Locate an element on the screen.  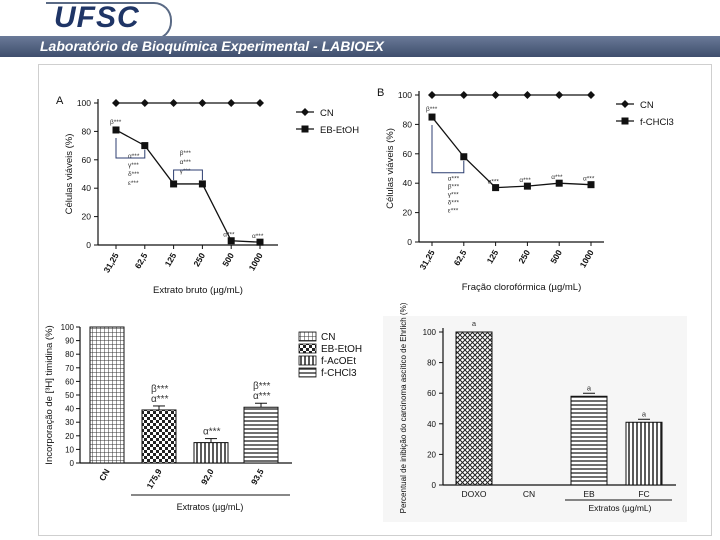
chart1-x-axis-label: Extrato bruto (µg/mL) is located at coordinates (198, 290).